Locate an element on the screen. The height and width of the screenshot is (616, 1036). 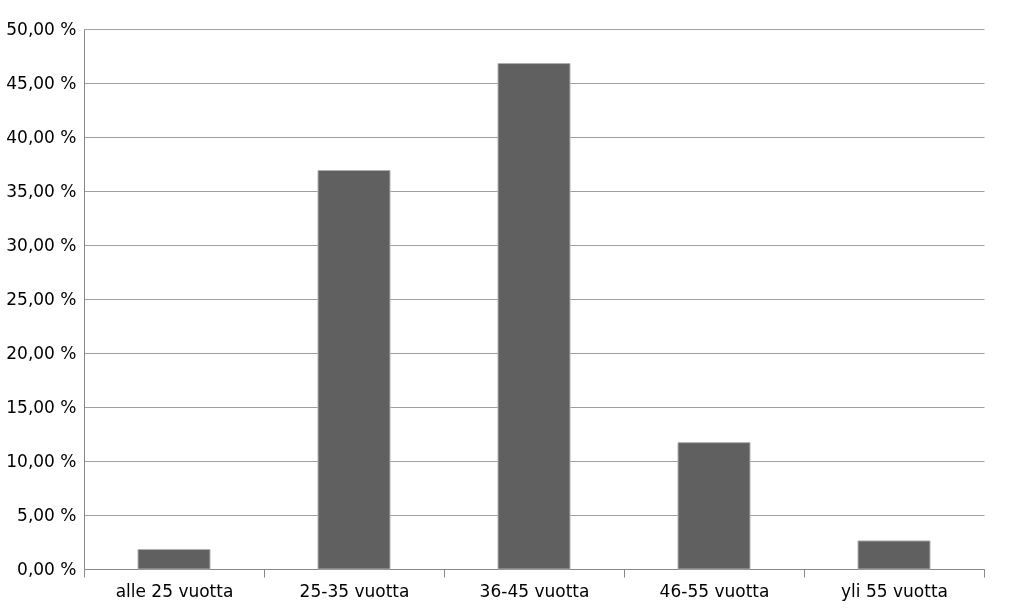
y-tick-label: 20,00 % is located at coordinates (41, 352).